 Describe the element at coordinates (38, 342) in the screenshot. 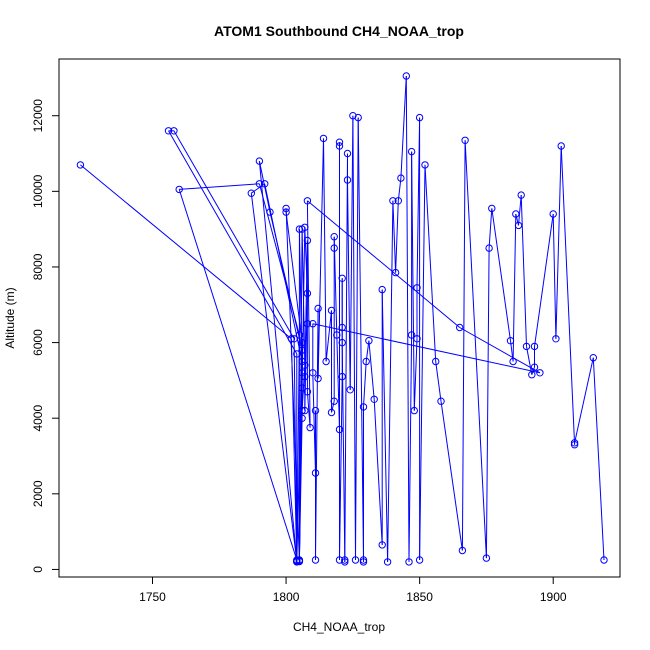

I see `y-tick-label: 6000` at that location.